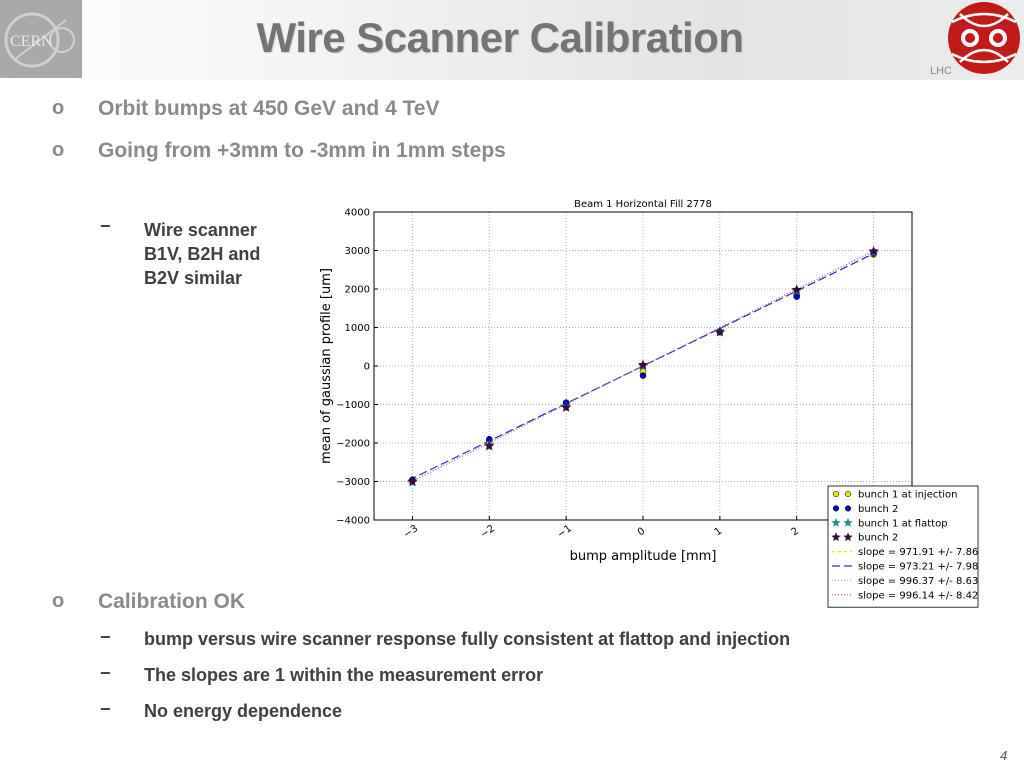 This screenshot has height=768, width=1024. Describe the element at coordinates (357, 251) in the screenshot. I see `y-tick-label: 3000` at that location.